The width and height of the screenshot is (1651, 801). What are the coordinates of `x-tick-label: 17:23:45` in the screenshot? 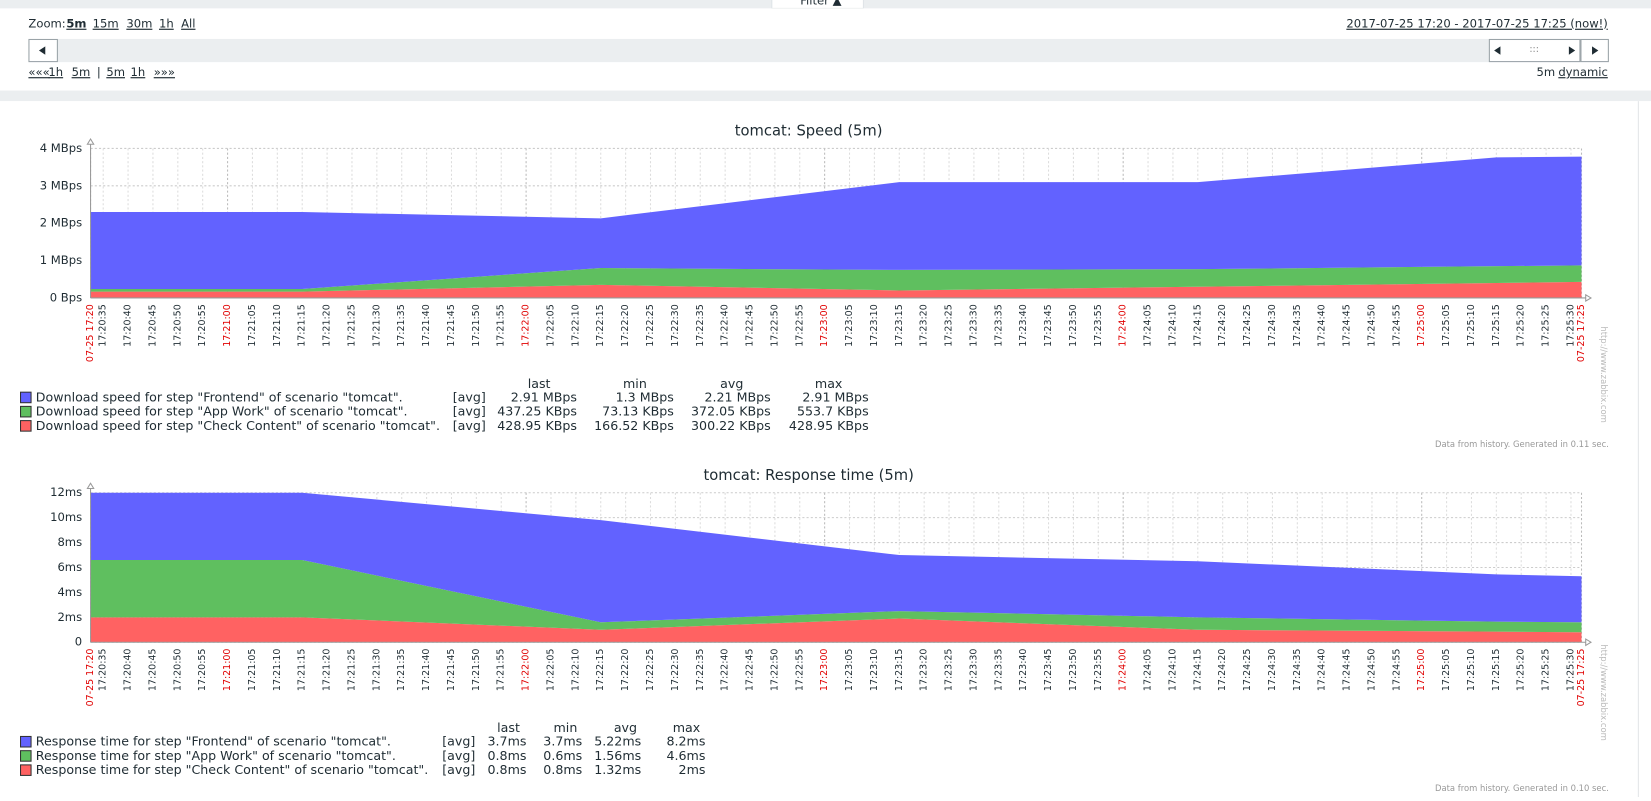 It's located at (1048, 670).